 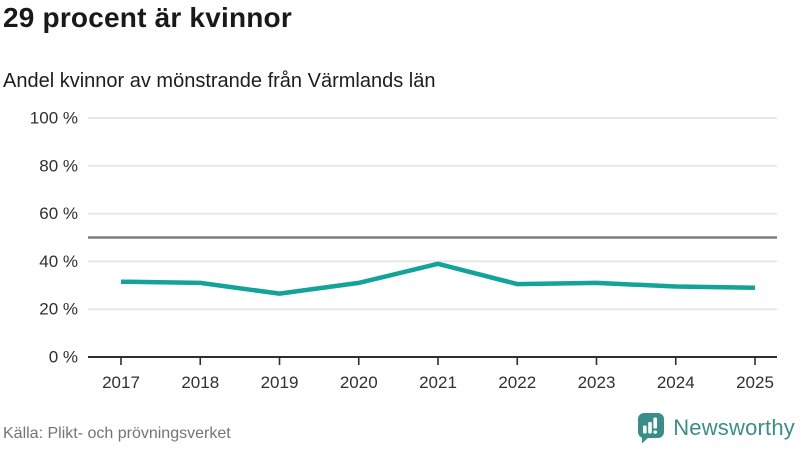 What do you see at coordinates (597, 382) in the screenshot?
I see `x-axis-label: 2023` at bounding box center [597, 382].